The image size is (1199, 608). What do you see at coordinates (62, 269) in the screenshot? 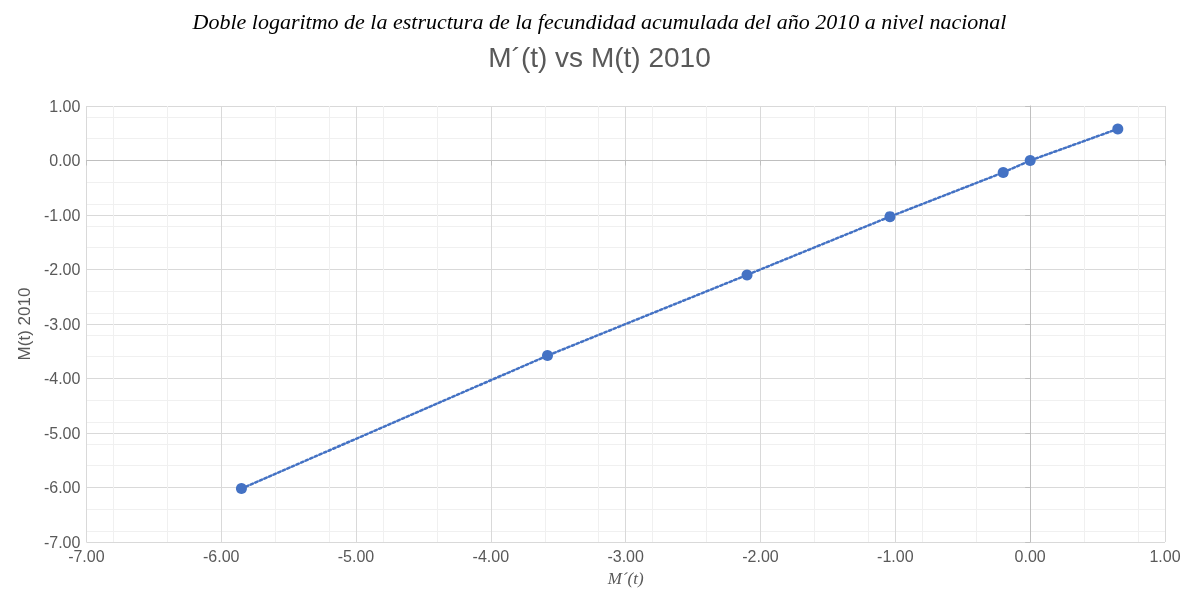
I see `y-tick-label: -2.00` at bounding box center [62, 269].